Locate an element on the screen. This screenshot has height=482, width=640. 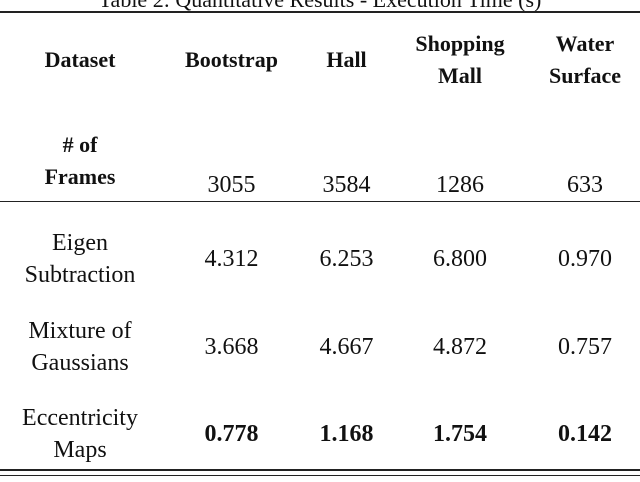
cell-eigen-shopping-mall: 6.800 is located at coordinates (460, 259).